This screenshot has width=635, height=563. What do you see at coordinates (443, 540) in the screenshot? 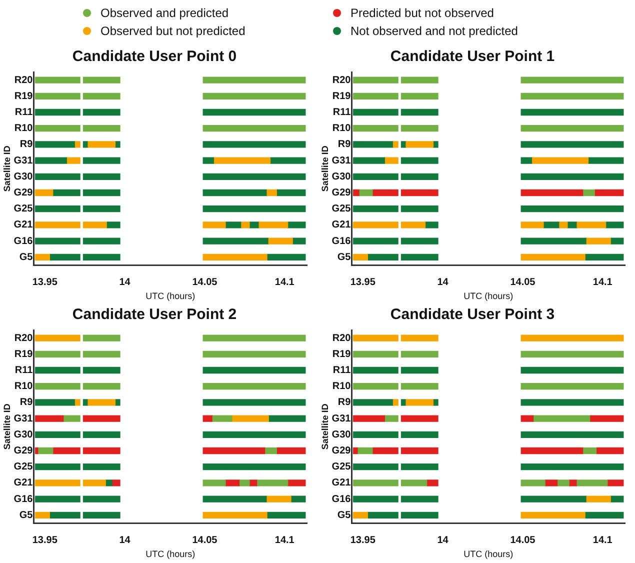
I see `x-tick-label: 14` at bounding box center [443, 540].